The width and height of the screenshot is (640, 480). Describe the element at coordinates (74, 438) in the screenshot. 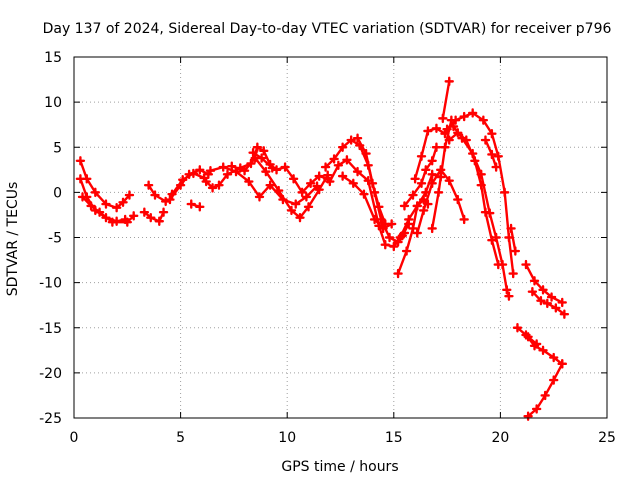

I see `x-tick-label: 0` at that location.